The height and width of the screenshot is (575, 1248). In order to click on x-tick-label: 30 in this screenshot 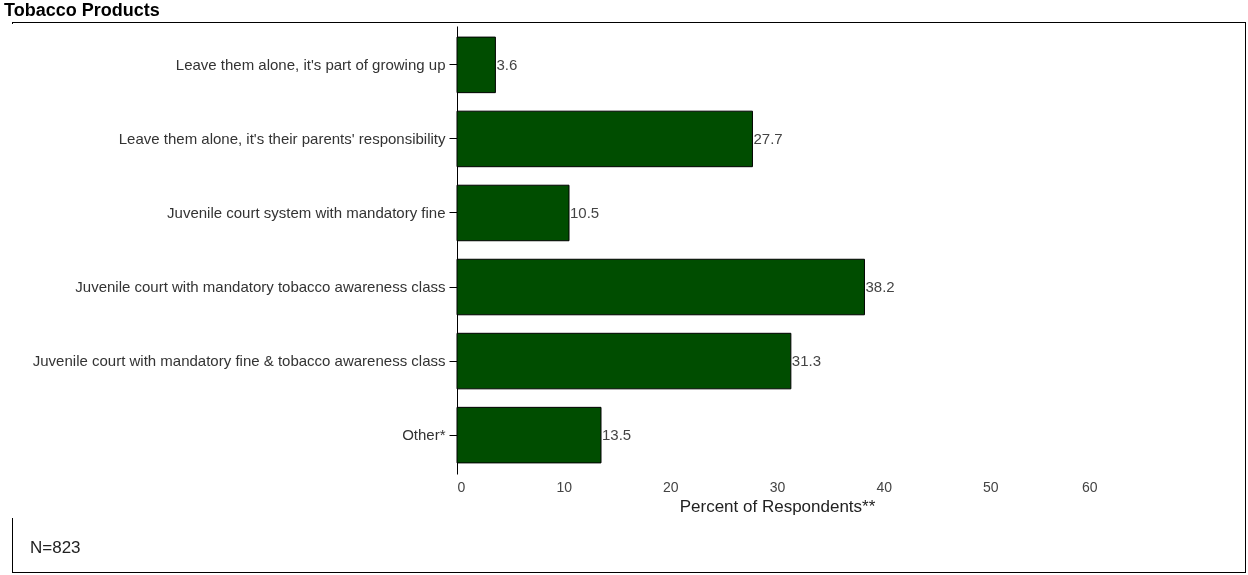, I will do `click(777, 486)`.